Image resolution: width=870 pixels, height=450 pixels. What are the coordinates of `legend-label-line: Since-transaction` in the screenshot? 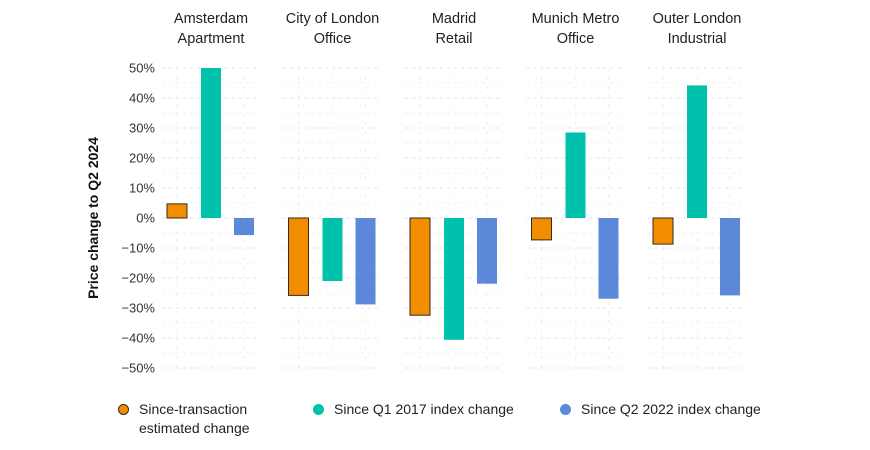 It's located at (193, 409).